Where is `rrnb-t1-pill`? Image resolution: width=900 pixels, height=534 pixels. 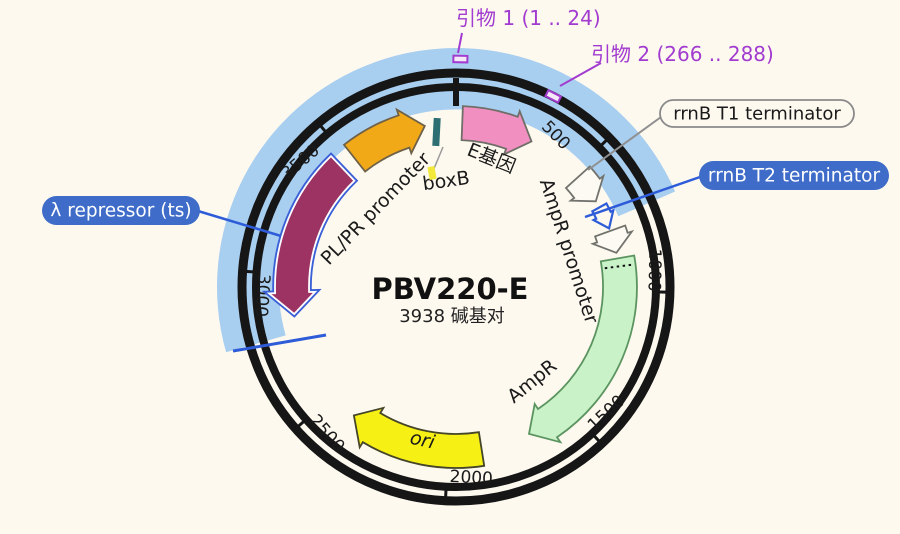 rrnb-t1-pill is located at coordinates (757, 113).